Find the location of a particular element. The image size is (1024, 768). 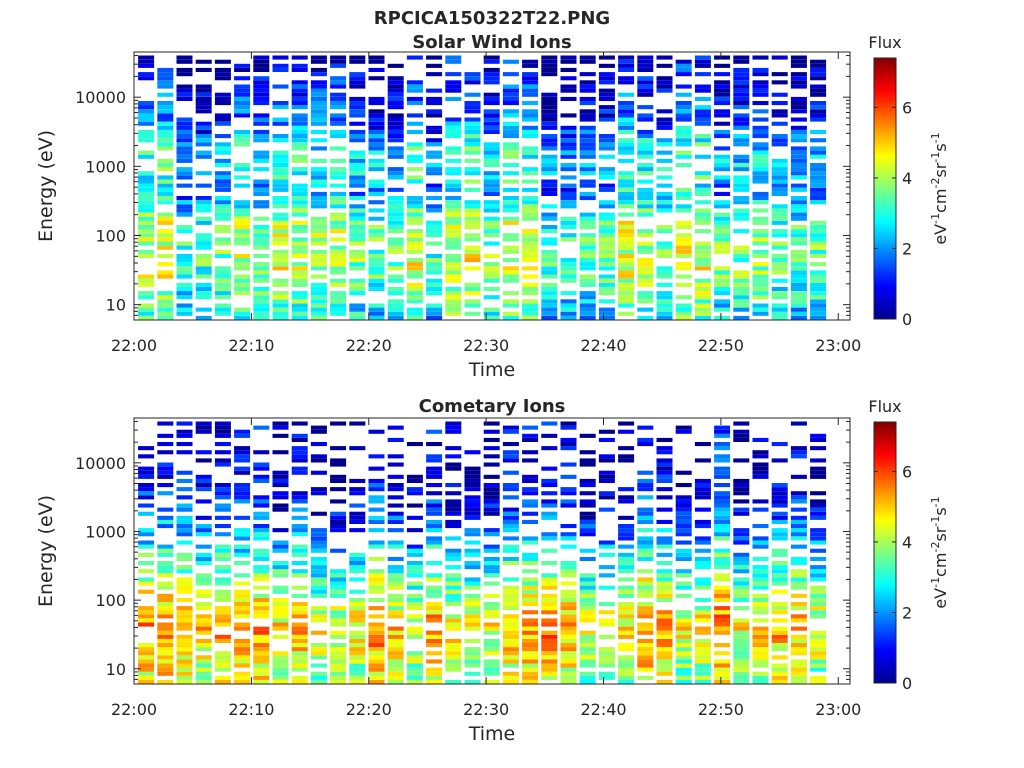

colorbar-tick-label: 6 is located at coordinates (907, 107).